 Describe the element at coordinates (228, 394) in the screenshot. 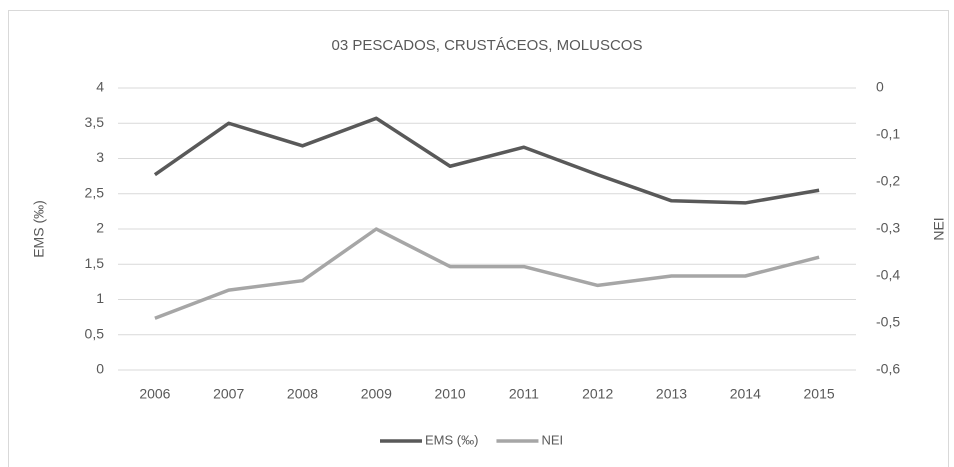

I see `x-tick-label: 2007` at that location.